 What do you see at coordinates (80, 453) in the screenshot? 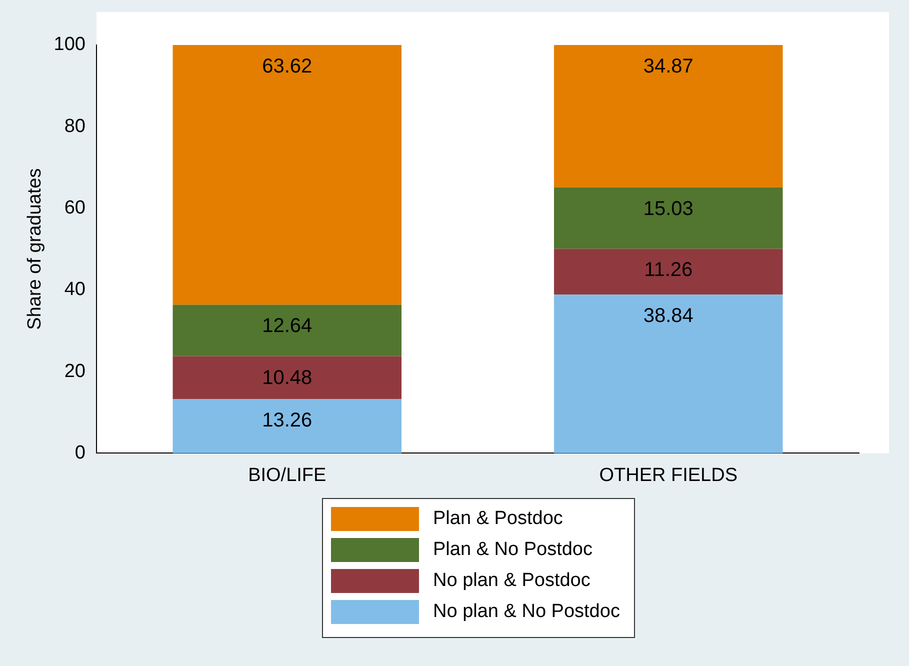
I see `y-tick-label: 0` at bounding box center [80, 453].